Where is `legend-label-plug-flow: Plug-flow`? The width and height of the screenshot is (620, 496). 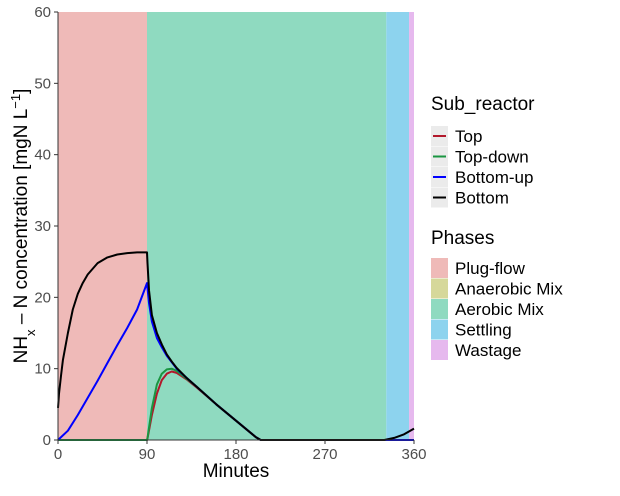 legend-label-plug-flow: Plug-flow is located at coordinates (490, 268).